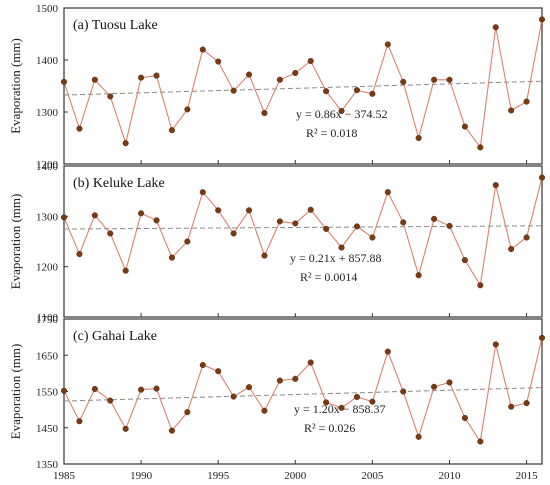  I want to click on trend-equation: y = 0.86x − 374.52, so click(342, 114).